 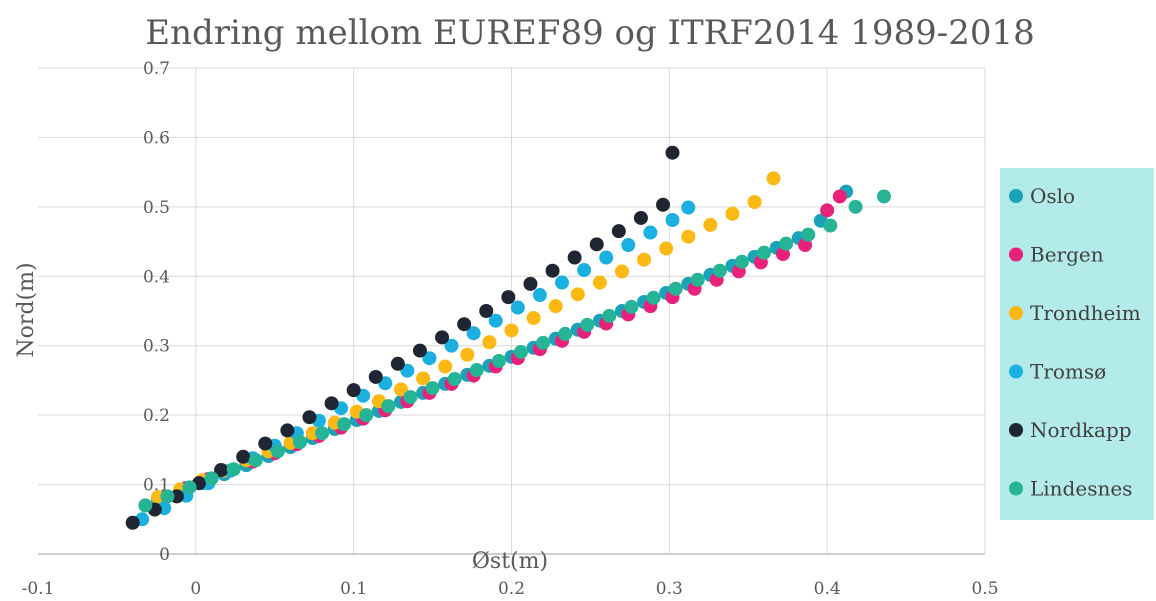 What do you see at coordinates (156, 277) in the screenshot?
I see `y-tick-label: 0.4` at bounding box center [156, 277].